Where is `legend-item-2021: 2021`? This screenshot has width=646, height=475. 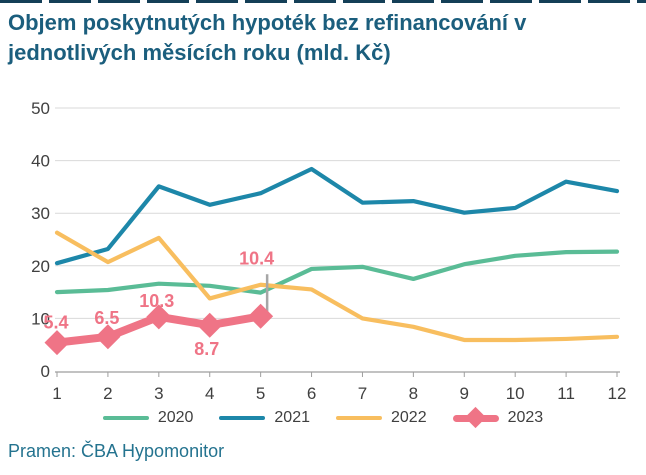
legend-item-2021: 2021 is located at coordinates (264, 418).